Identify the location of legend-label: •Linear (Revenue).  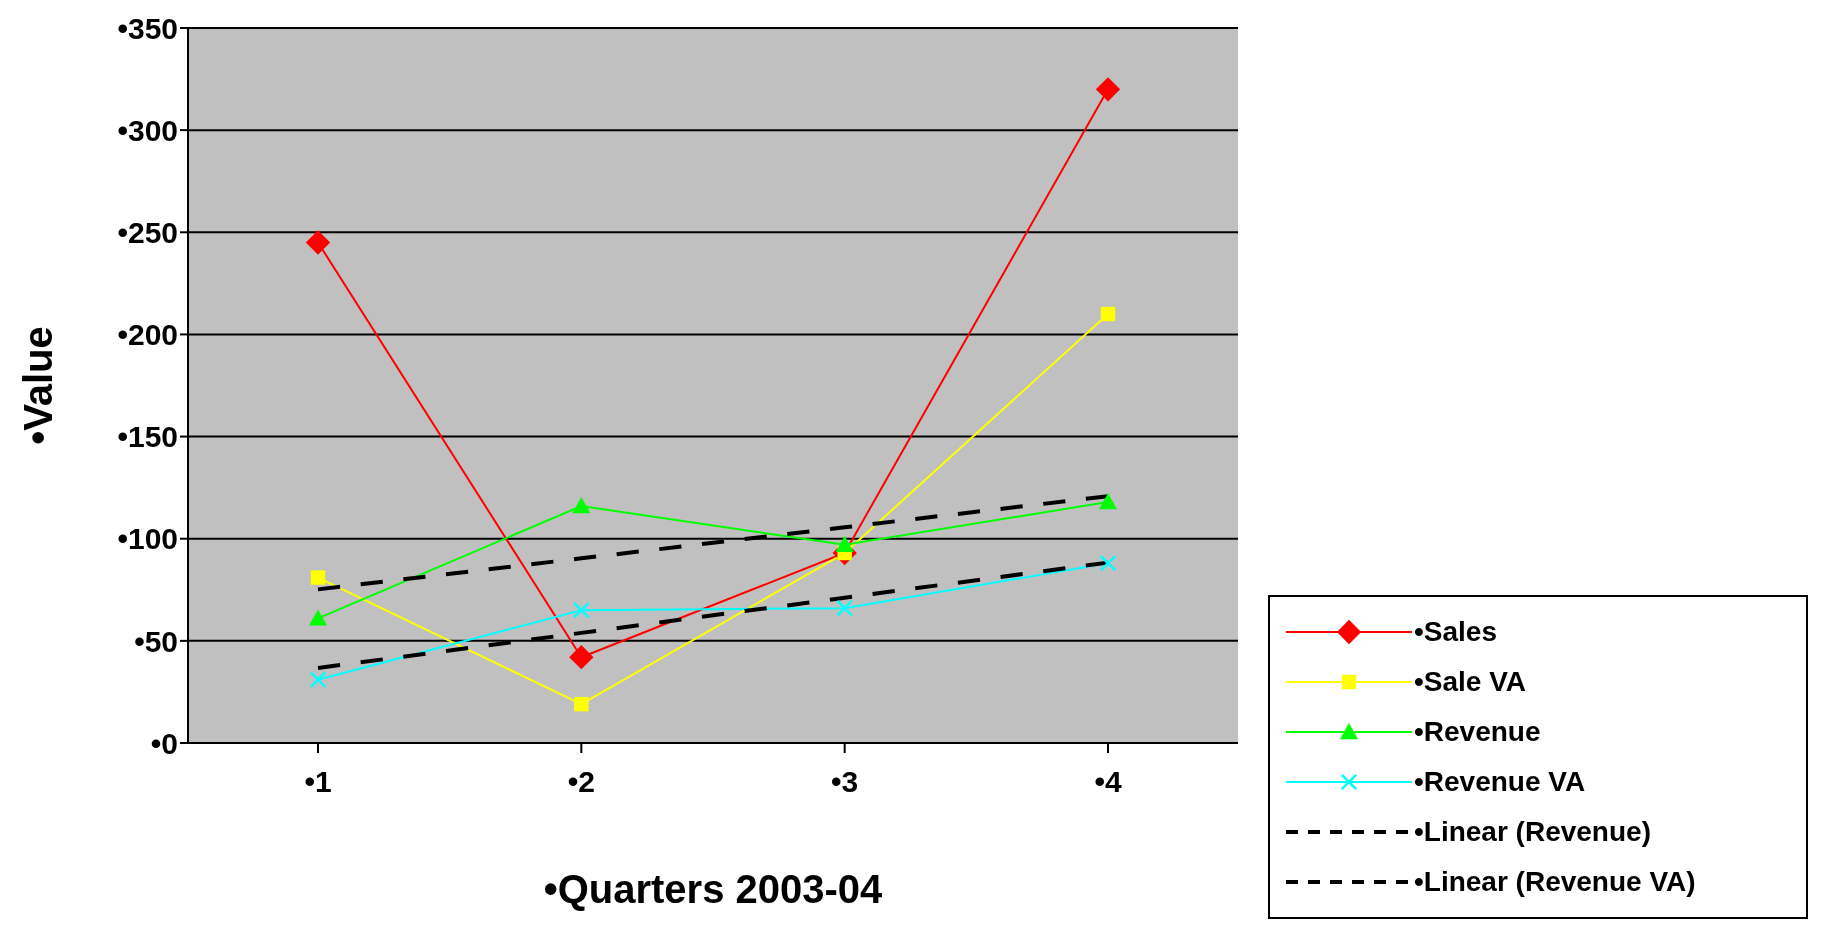
(1532, 832).